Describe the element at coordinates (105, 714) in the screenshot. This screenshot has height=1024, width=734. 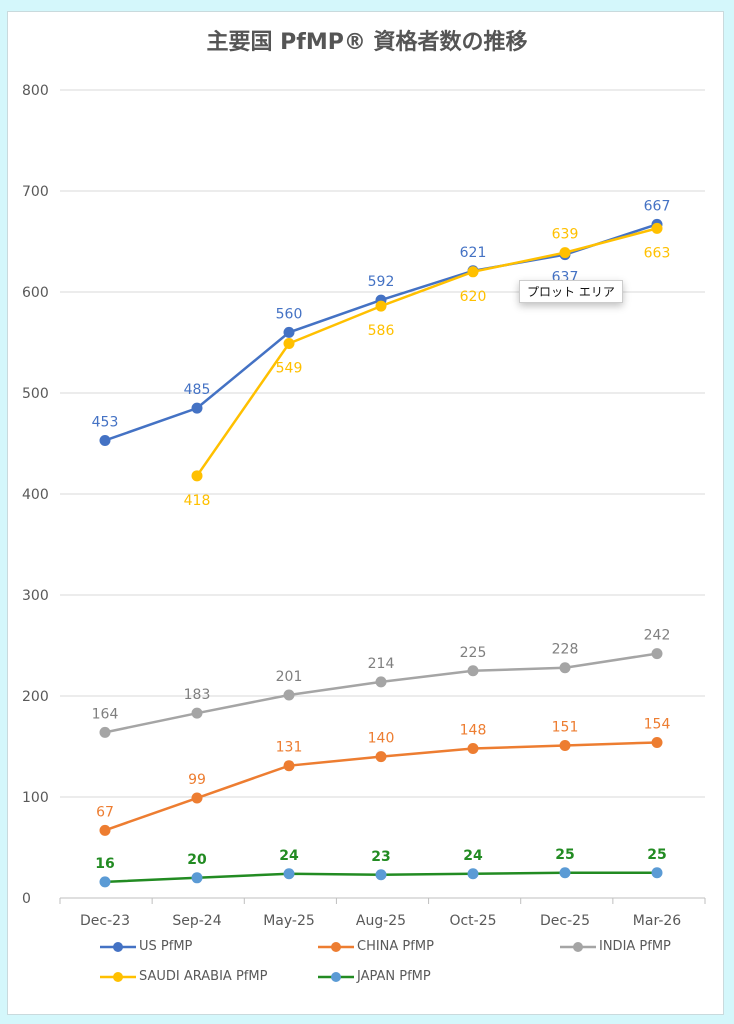
I see `data-label: 164` at that location.